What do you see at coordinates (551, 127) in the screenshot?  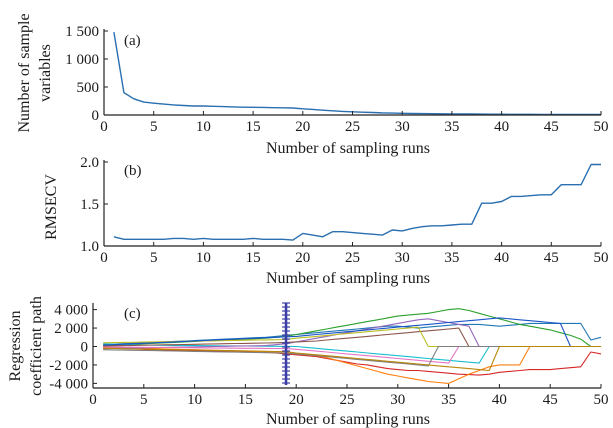 I see `panel-a-x-tick-label: 45` at bounding box center [551, 127].